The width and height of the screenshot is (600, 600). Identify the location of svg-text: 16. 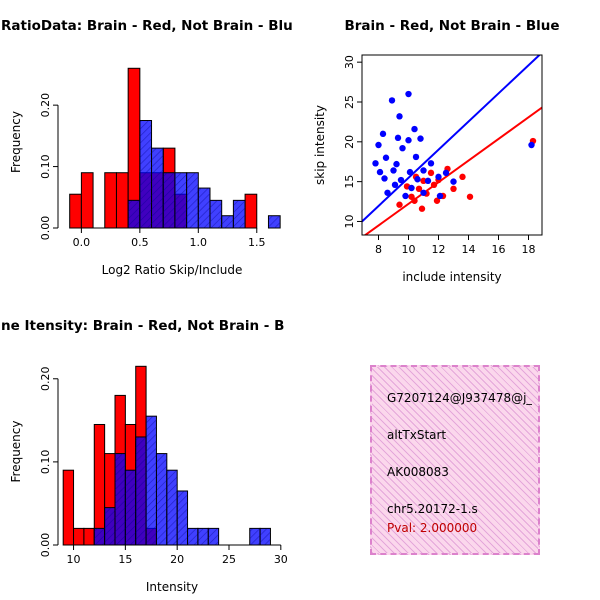
(499, 249).